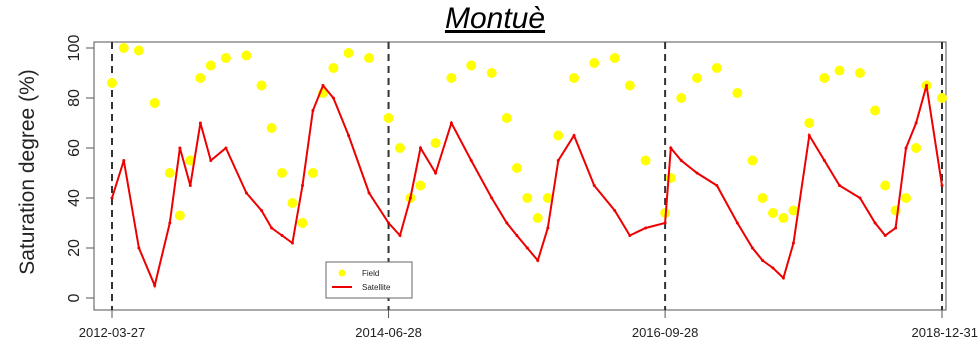  Describe the element at coordinates (495, 18) in the screenshot. I see `chart-title: Montuè` at that location.